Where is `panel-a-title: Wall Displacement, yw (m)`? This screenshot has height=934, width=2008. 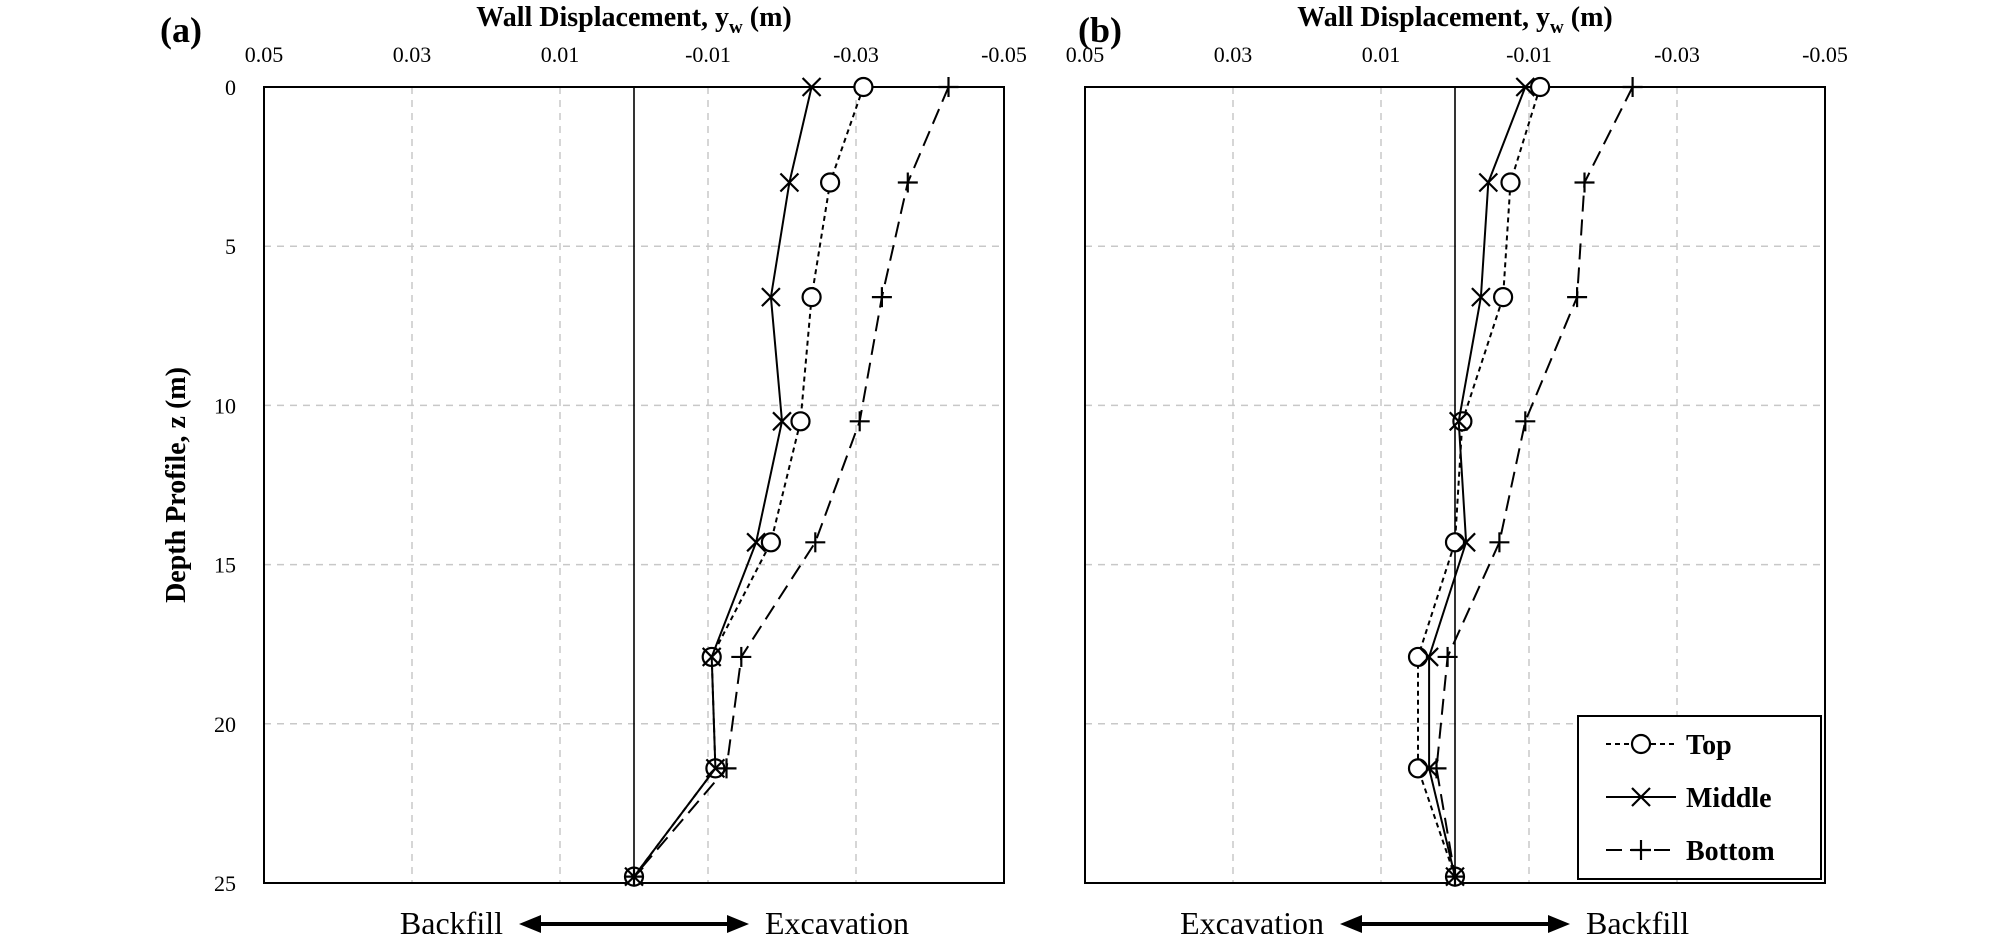
panel-a-title: Wall Displacement, yw (m) is located at coordinates (633, 20).